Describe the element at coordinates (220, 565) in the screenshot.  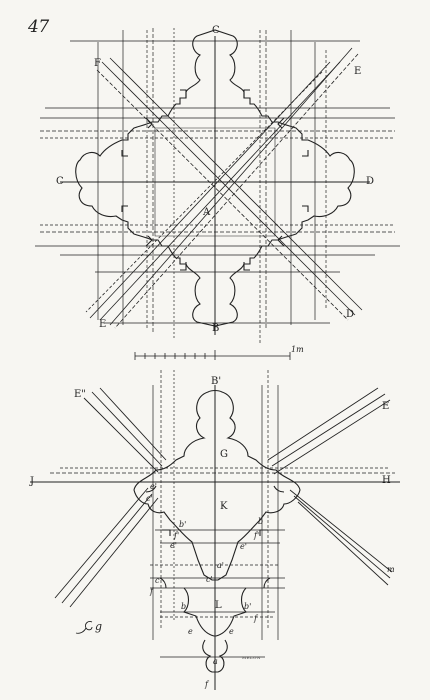
I see `elevation-label-a-prime: a'` at that location.